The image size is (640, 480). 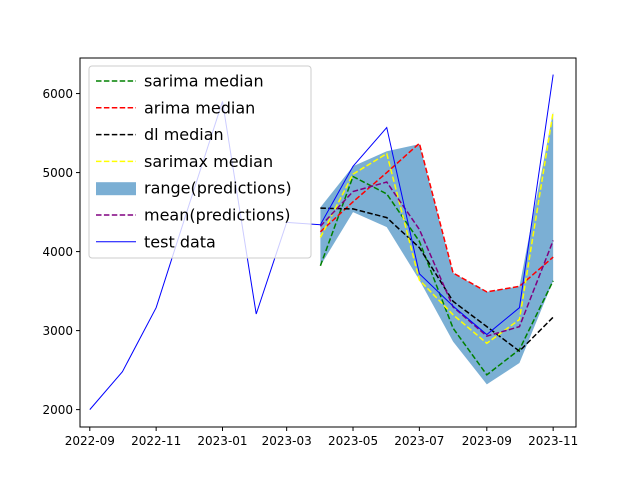 I want to click on x-tick-label: 2022-11, so click(x=156, y=441).